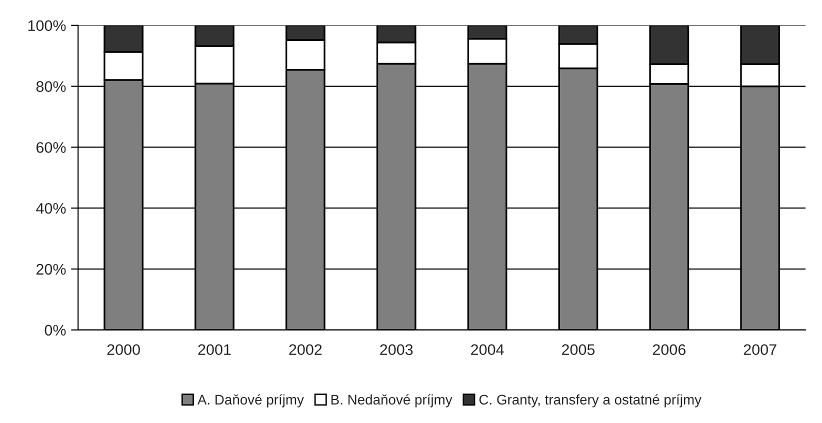 Image resolution: width=822 pixels, height=423 pixels. I want to click on legend-label: C. Granty, transfery a ostatné príjmy, so click(590, 401).